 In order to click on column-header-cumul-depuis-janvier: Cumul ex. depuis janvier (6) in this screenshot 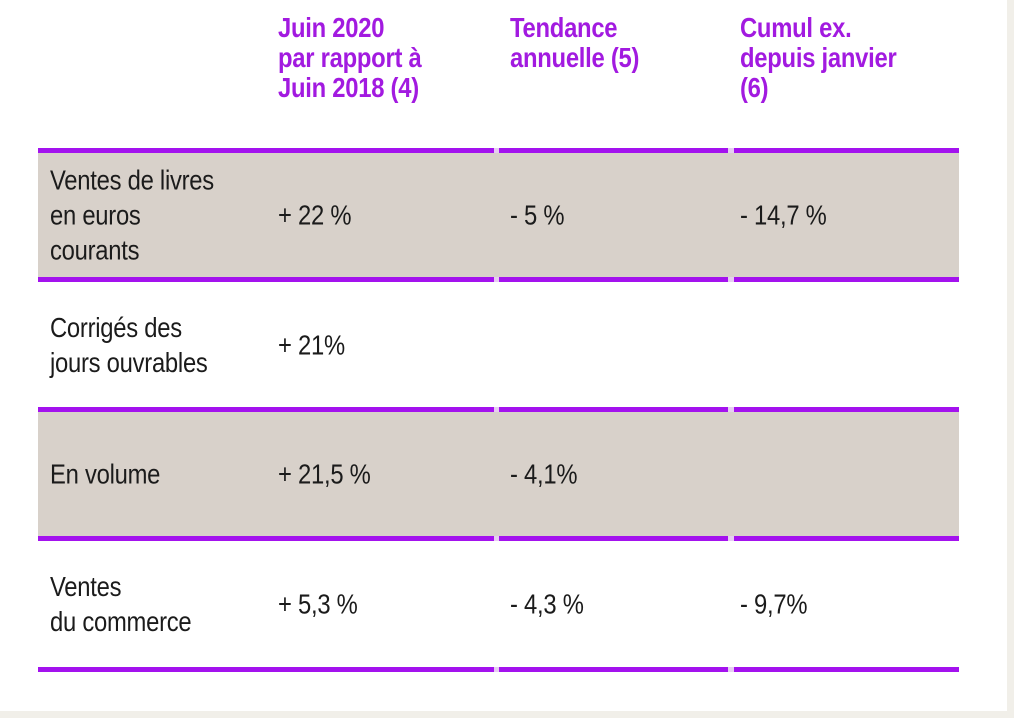, I will do `click(818, 57)`.